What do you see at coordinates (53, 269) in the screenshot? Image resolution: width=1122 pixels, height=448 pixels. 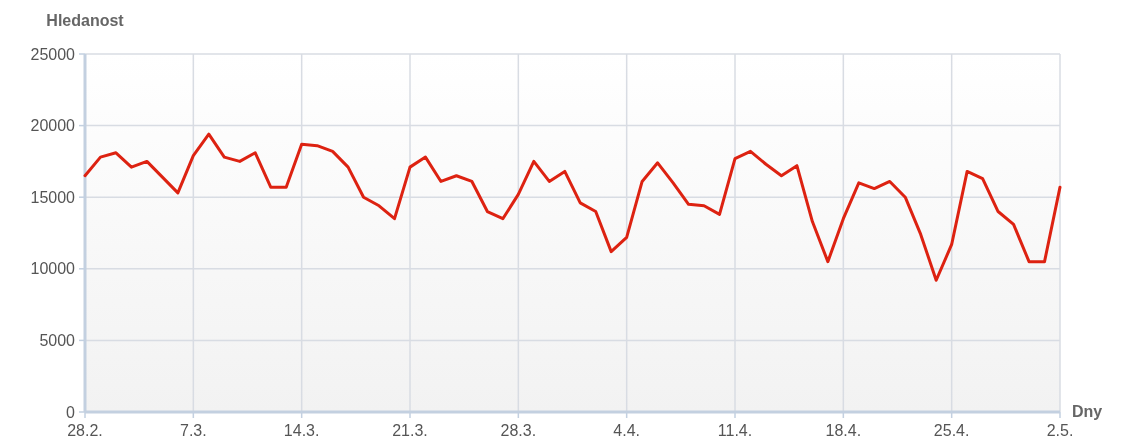 I see `y-tick-label: 10000` at bounding box center [53, 269].